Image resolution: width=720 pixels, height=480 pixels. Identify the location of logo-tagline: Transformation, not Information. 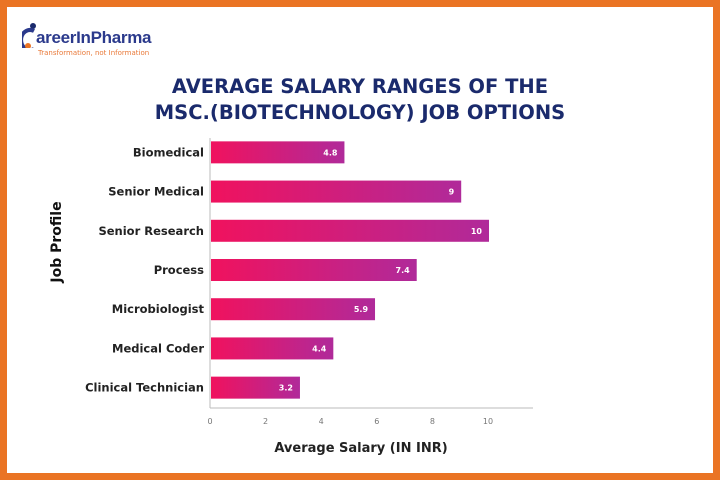
(94, 53).